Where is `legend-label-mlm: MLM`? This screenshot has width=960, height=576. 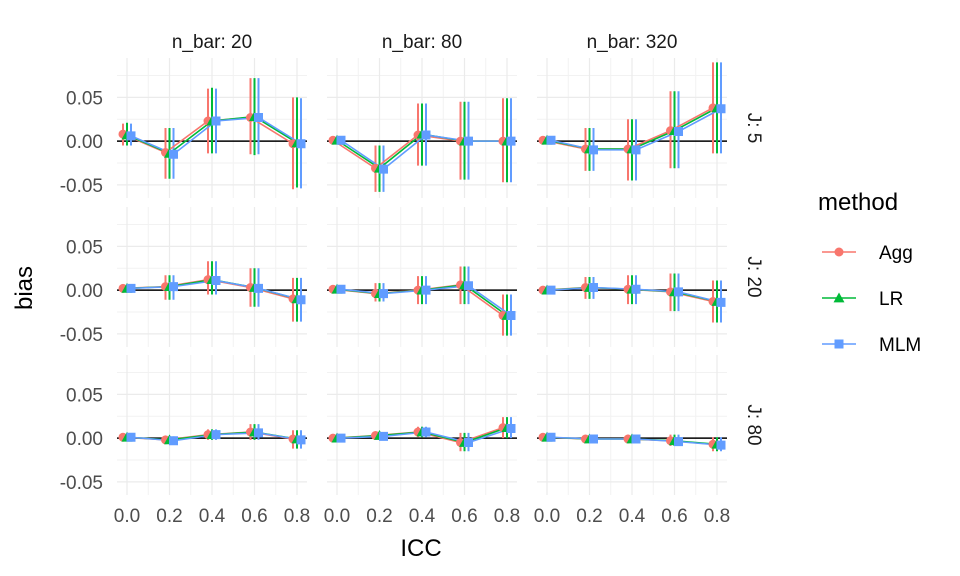
legend-label-mlm: MLM is located at coordinates (900, 345).